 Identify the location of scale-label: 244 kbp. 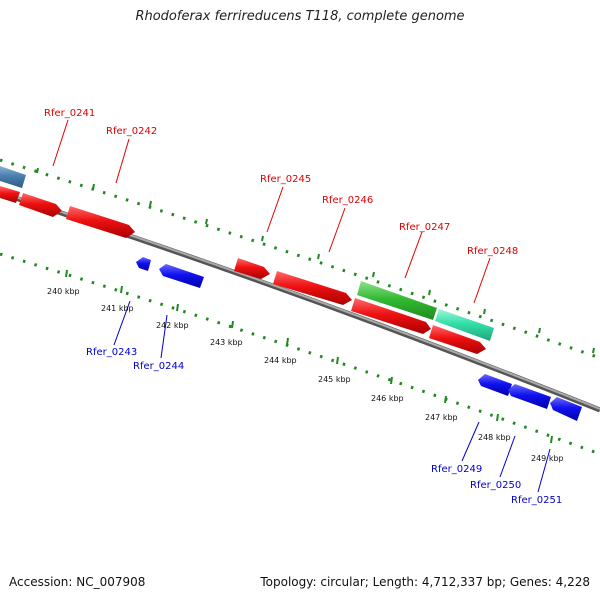
(280, 360).